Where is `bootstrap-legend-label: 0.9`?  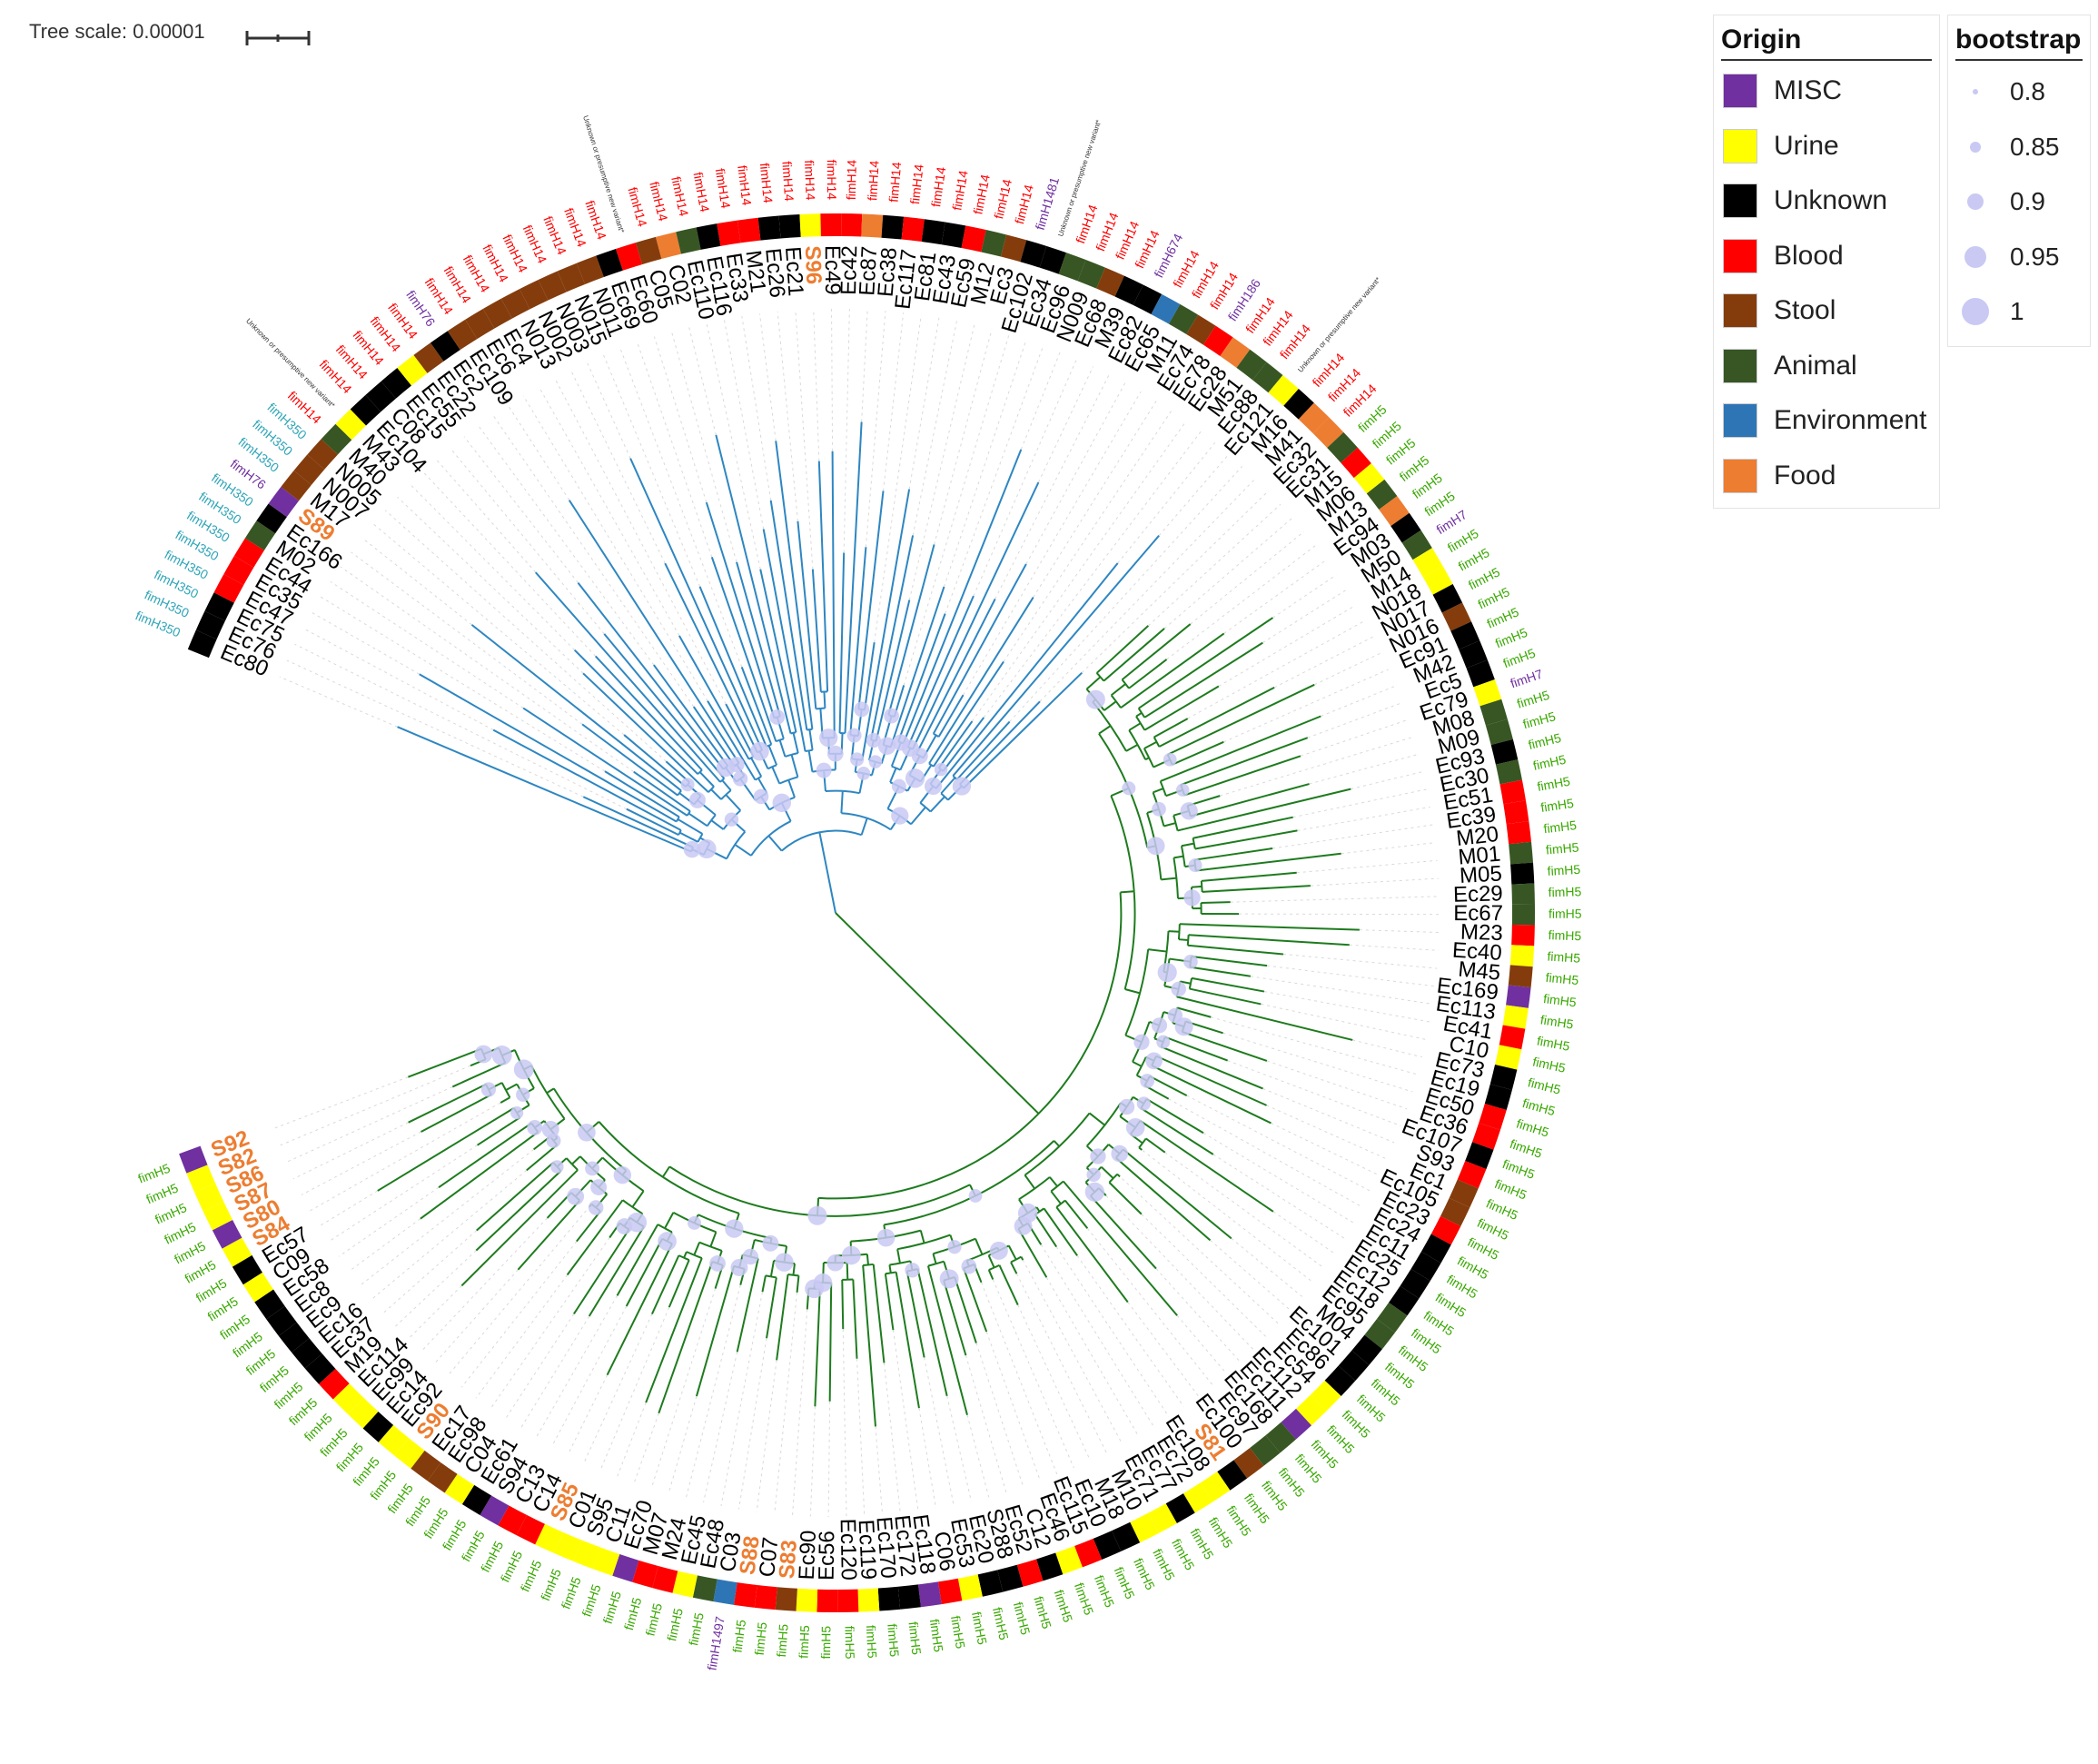 bootstrap-legend-label: 0.9 is located at coordinates (2027, 201).